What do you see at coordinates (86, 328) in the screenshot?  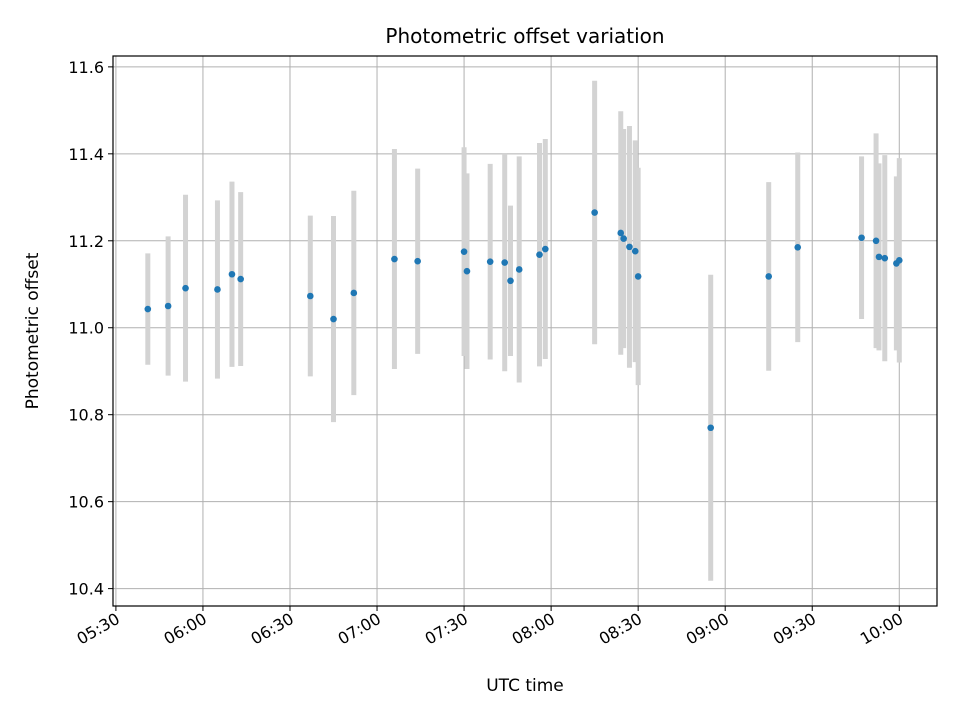 I see `y-tick-label: 11.0` at bounding box center [86, 328].